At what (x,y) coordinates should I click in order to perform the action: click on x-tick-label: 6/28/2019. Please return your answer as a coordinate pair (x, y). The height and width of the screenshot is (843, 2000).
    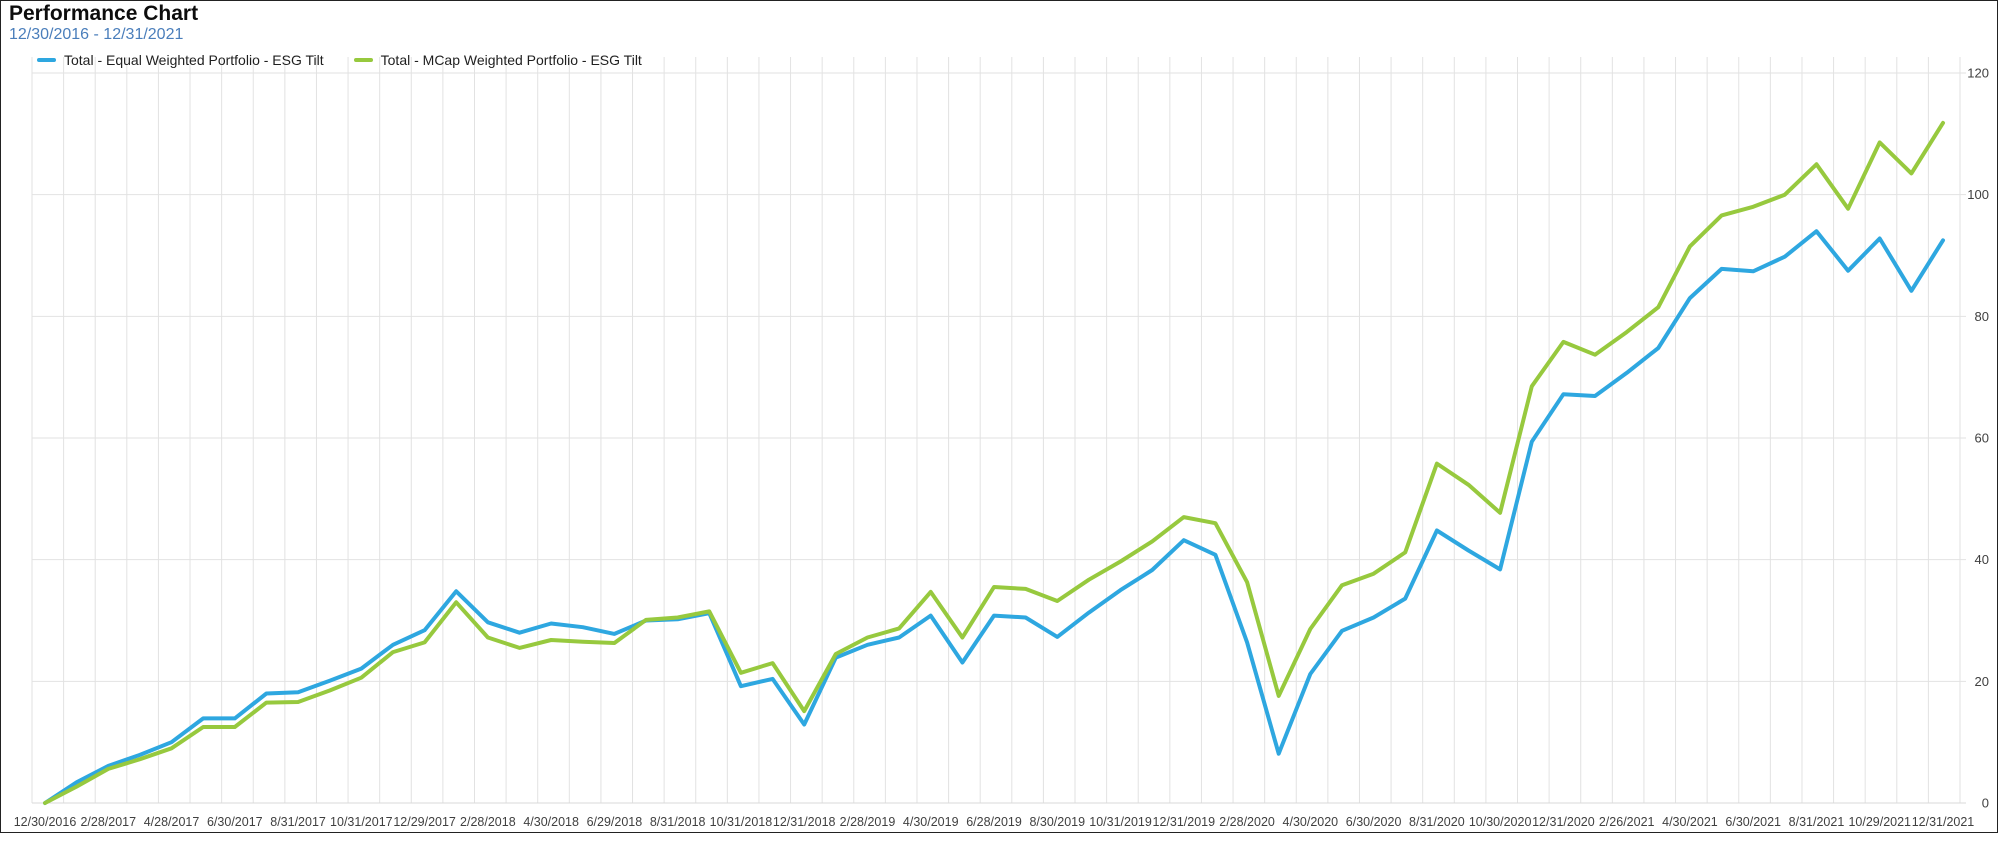
    Looking at the image, I should click on (994, 822).